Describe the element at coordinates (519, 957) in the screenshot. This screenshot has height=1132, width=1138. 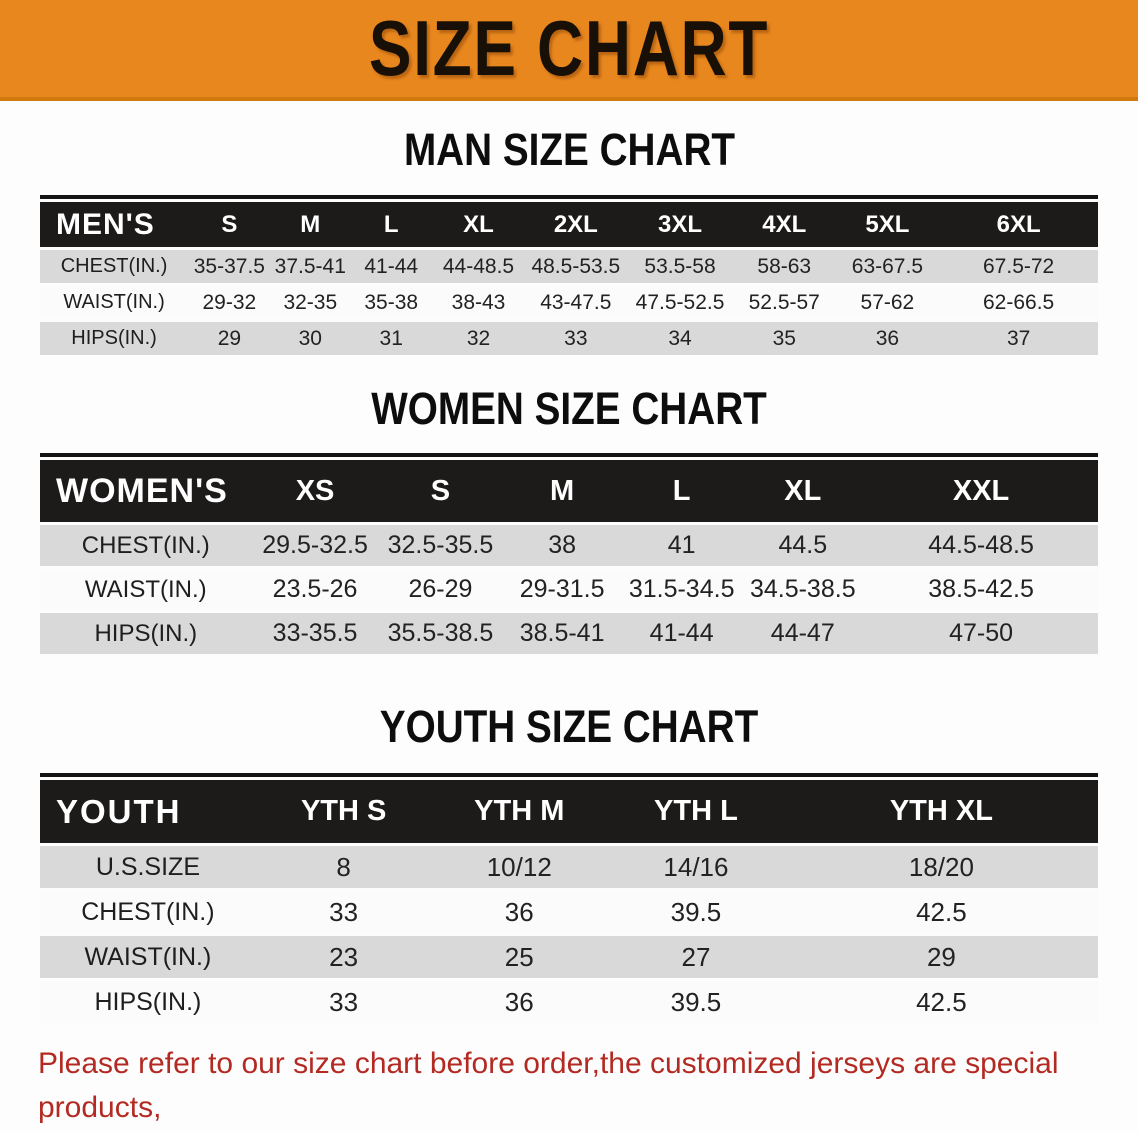
I see `data-cell: 25` at that location.